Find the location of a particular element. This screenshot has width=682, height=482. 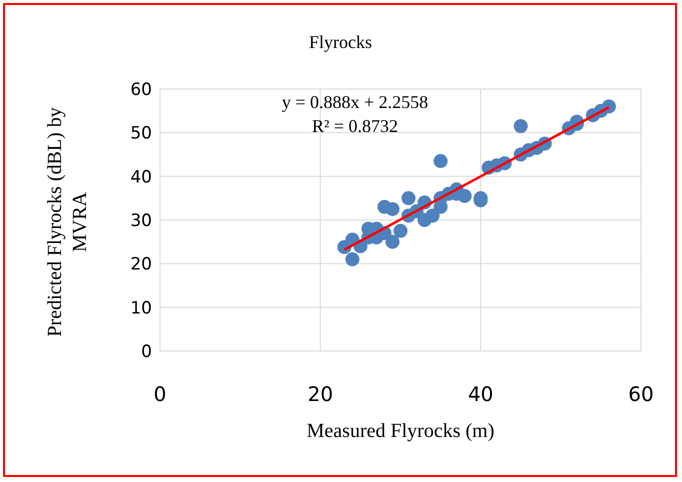

y-tick-label: 40 is located at coordinates (141, 177).